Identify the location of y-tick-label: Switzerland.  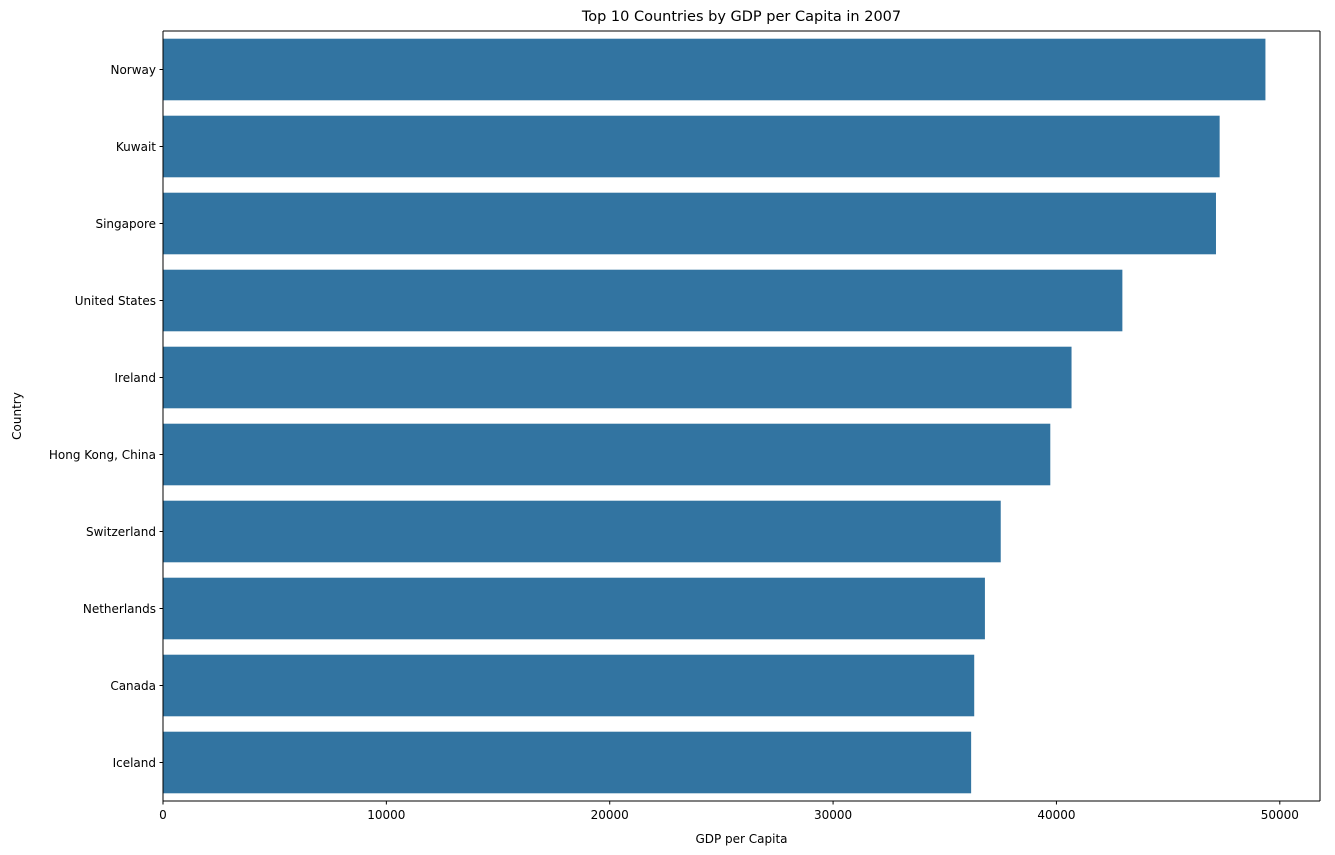
(121, 532).